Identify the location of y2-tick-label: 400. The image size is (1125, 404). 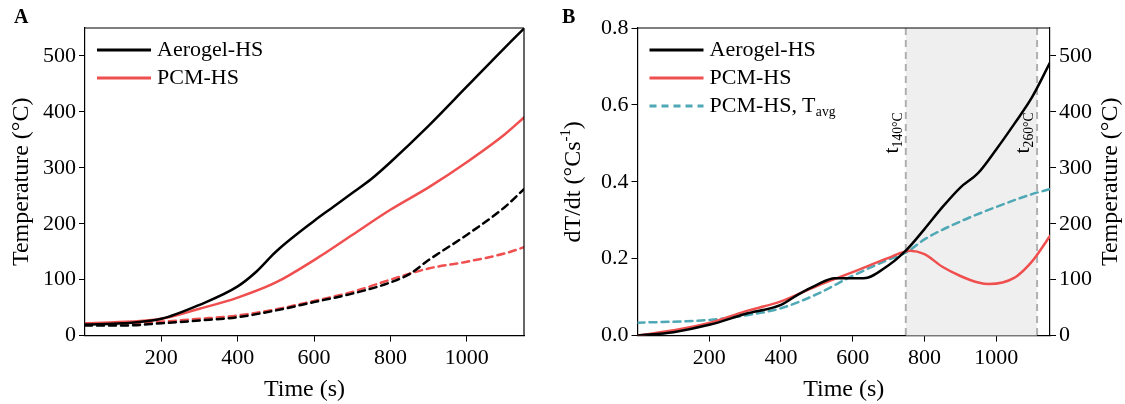
(1075, 110).